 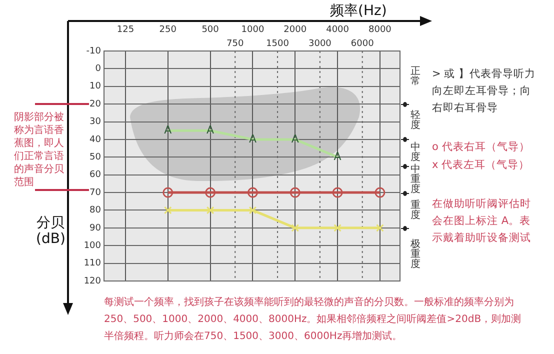 What do you see at coordinates (482, 221) in the screenshot?
I see `text: 在做助听听阈评估时会在图上标注 A。表示戴着助听设备测试` at bounding box center [482, 221].